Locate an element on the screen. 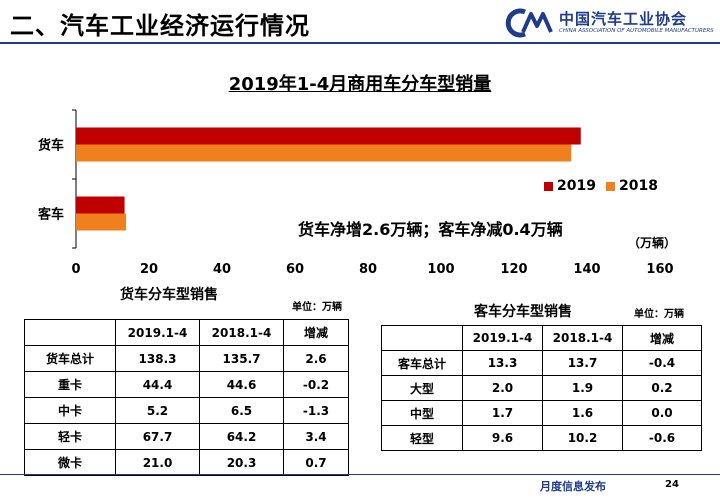  table-cell: 1.9 is located at coordinates (582, 388).